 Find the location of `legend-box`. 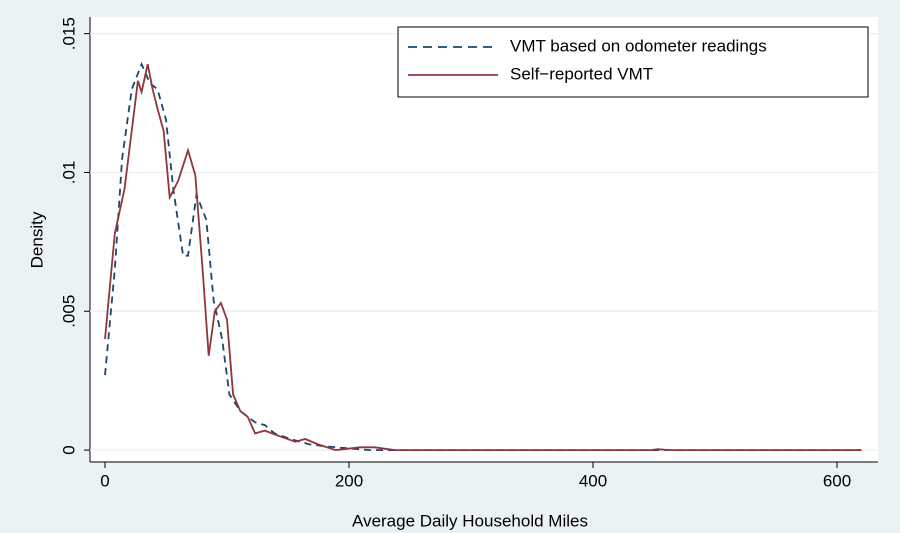

legend-box is located at coordinates (633, 62).